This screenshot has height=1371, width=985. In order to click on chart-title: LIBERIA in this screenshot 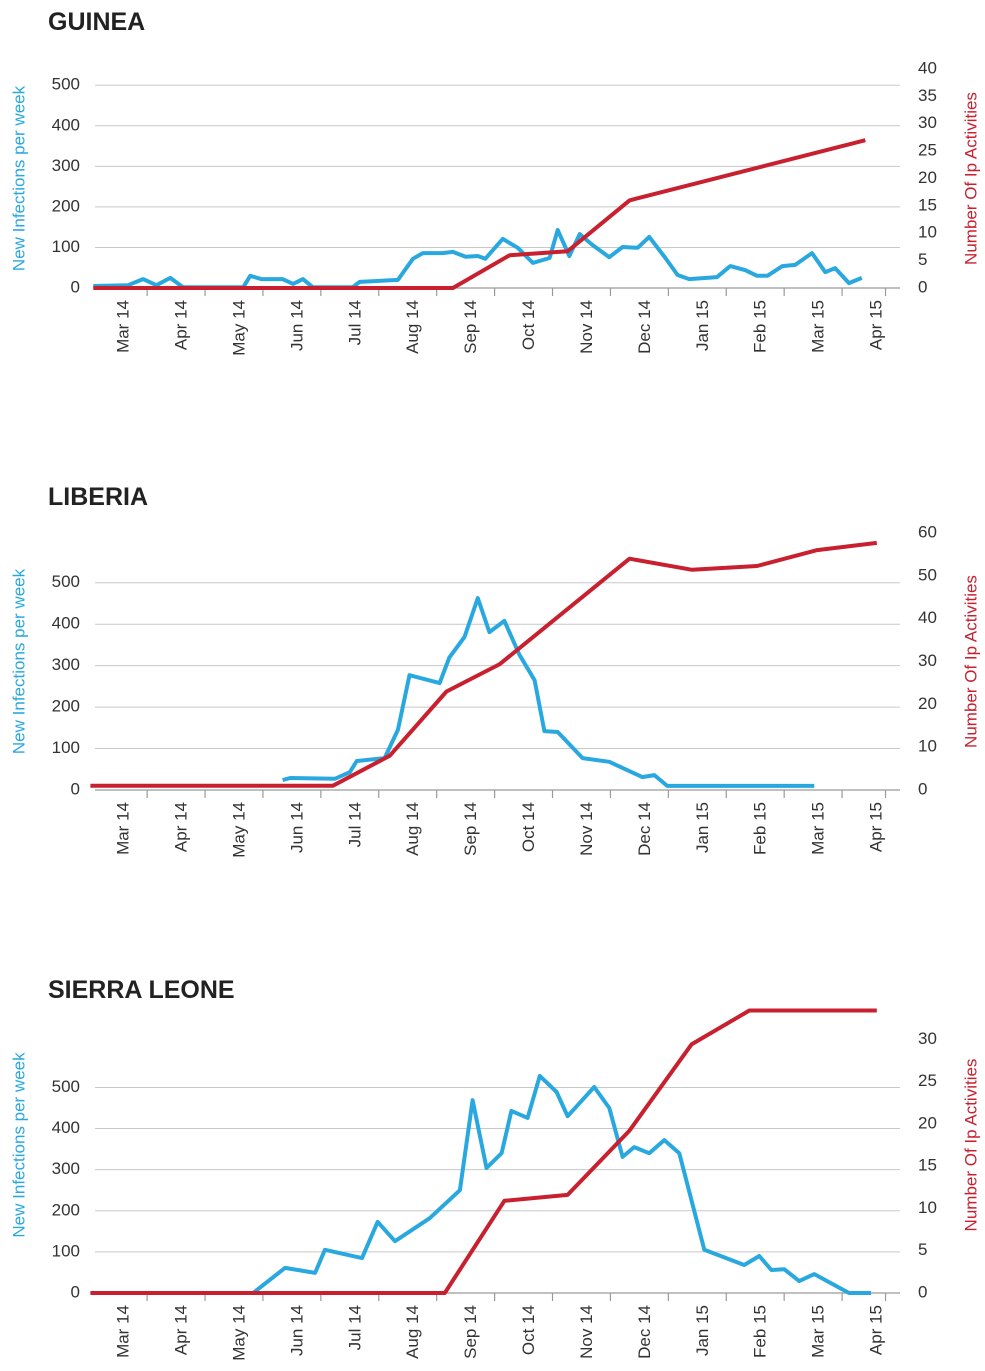, I will do `click(98, 497)`.